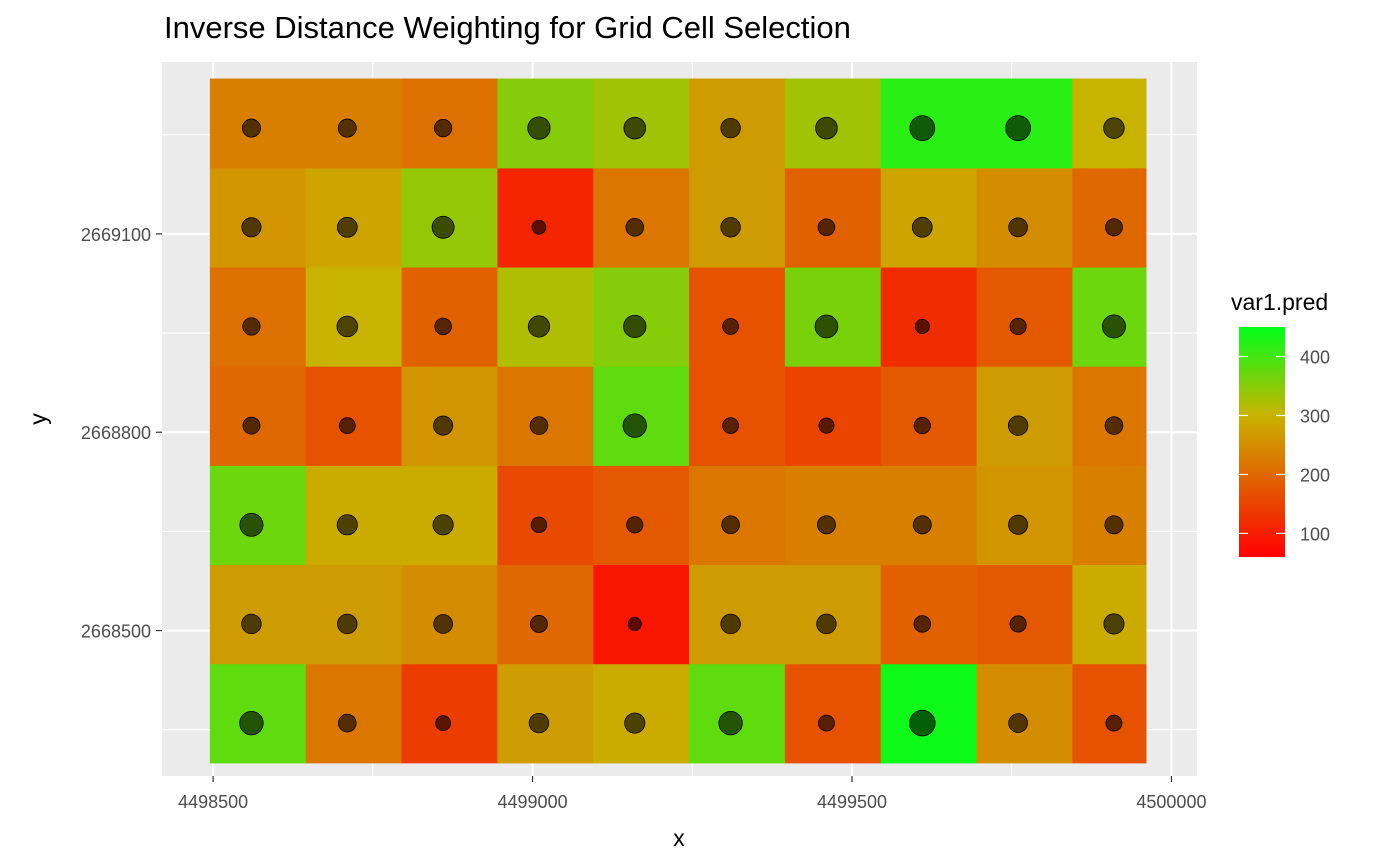  What do you see at coordinates (1315, 475) in the screenshot?
I see `legend-tick-label: 200` at bounding box center [1315, 475].